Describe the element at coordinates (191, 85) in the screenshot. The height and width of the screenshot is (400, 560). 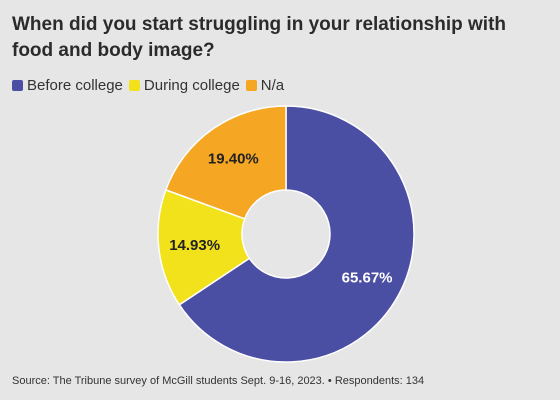
I see `legend-label: During college` at that location.